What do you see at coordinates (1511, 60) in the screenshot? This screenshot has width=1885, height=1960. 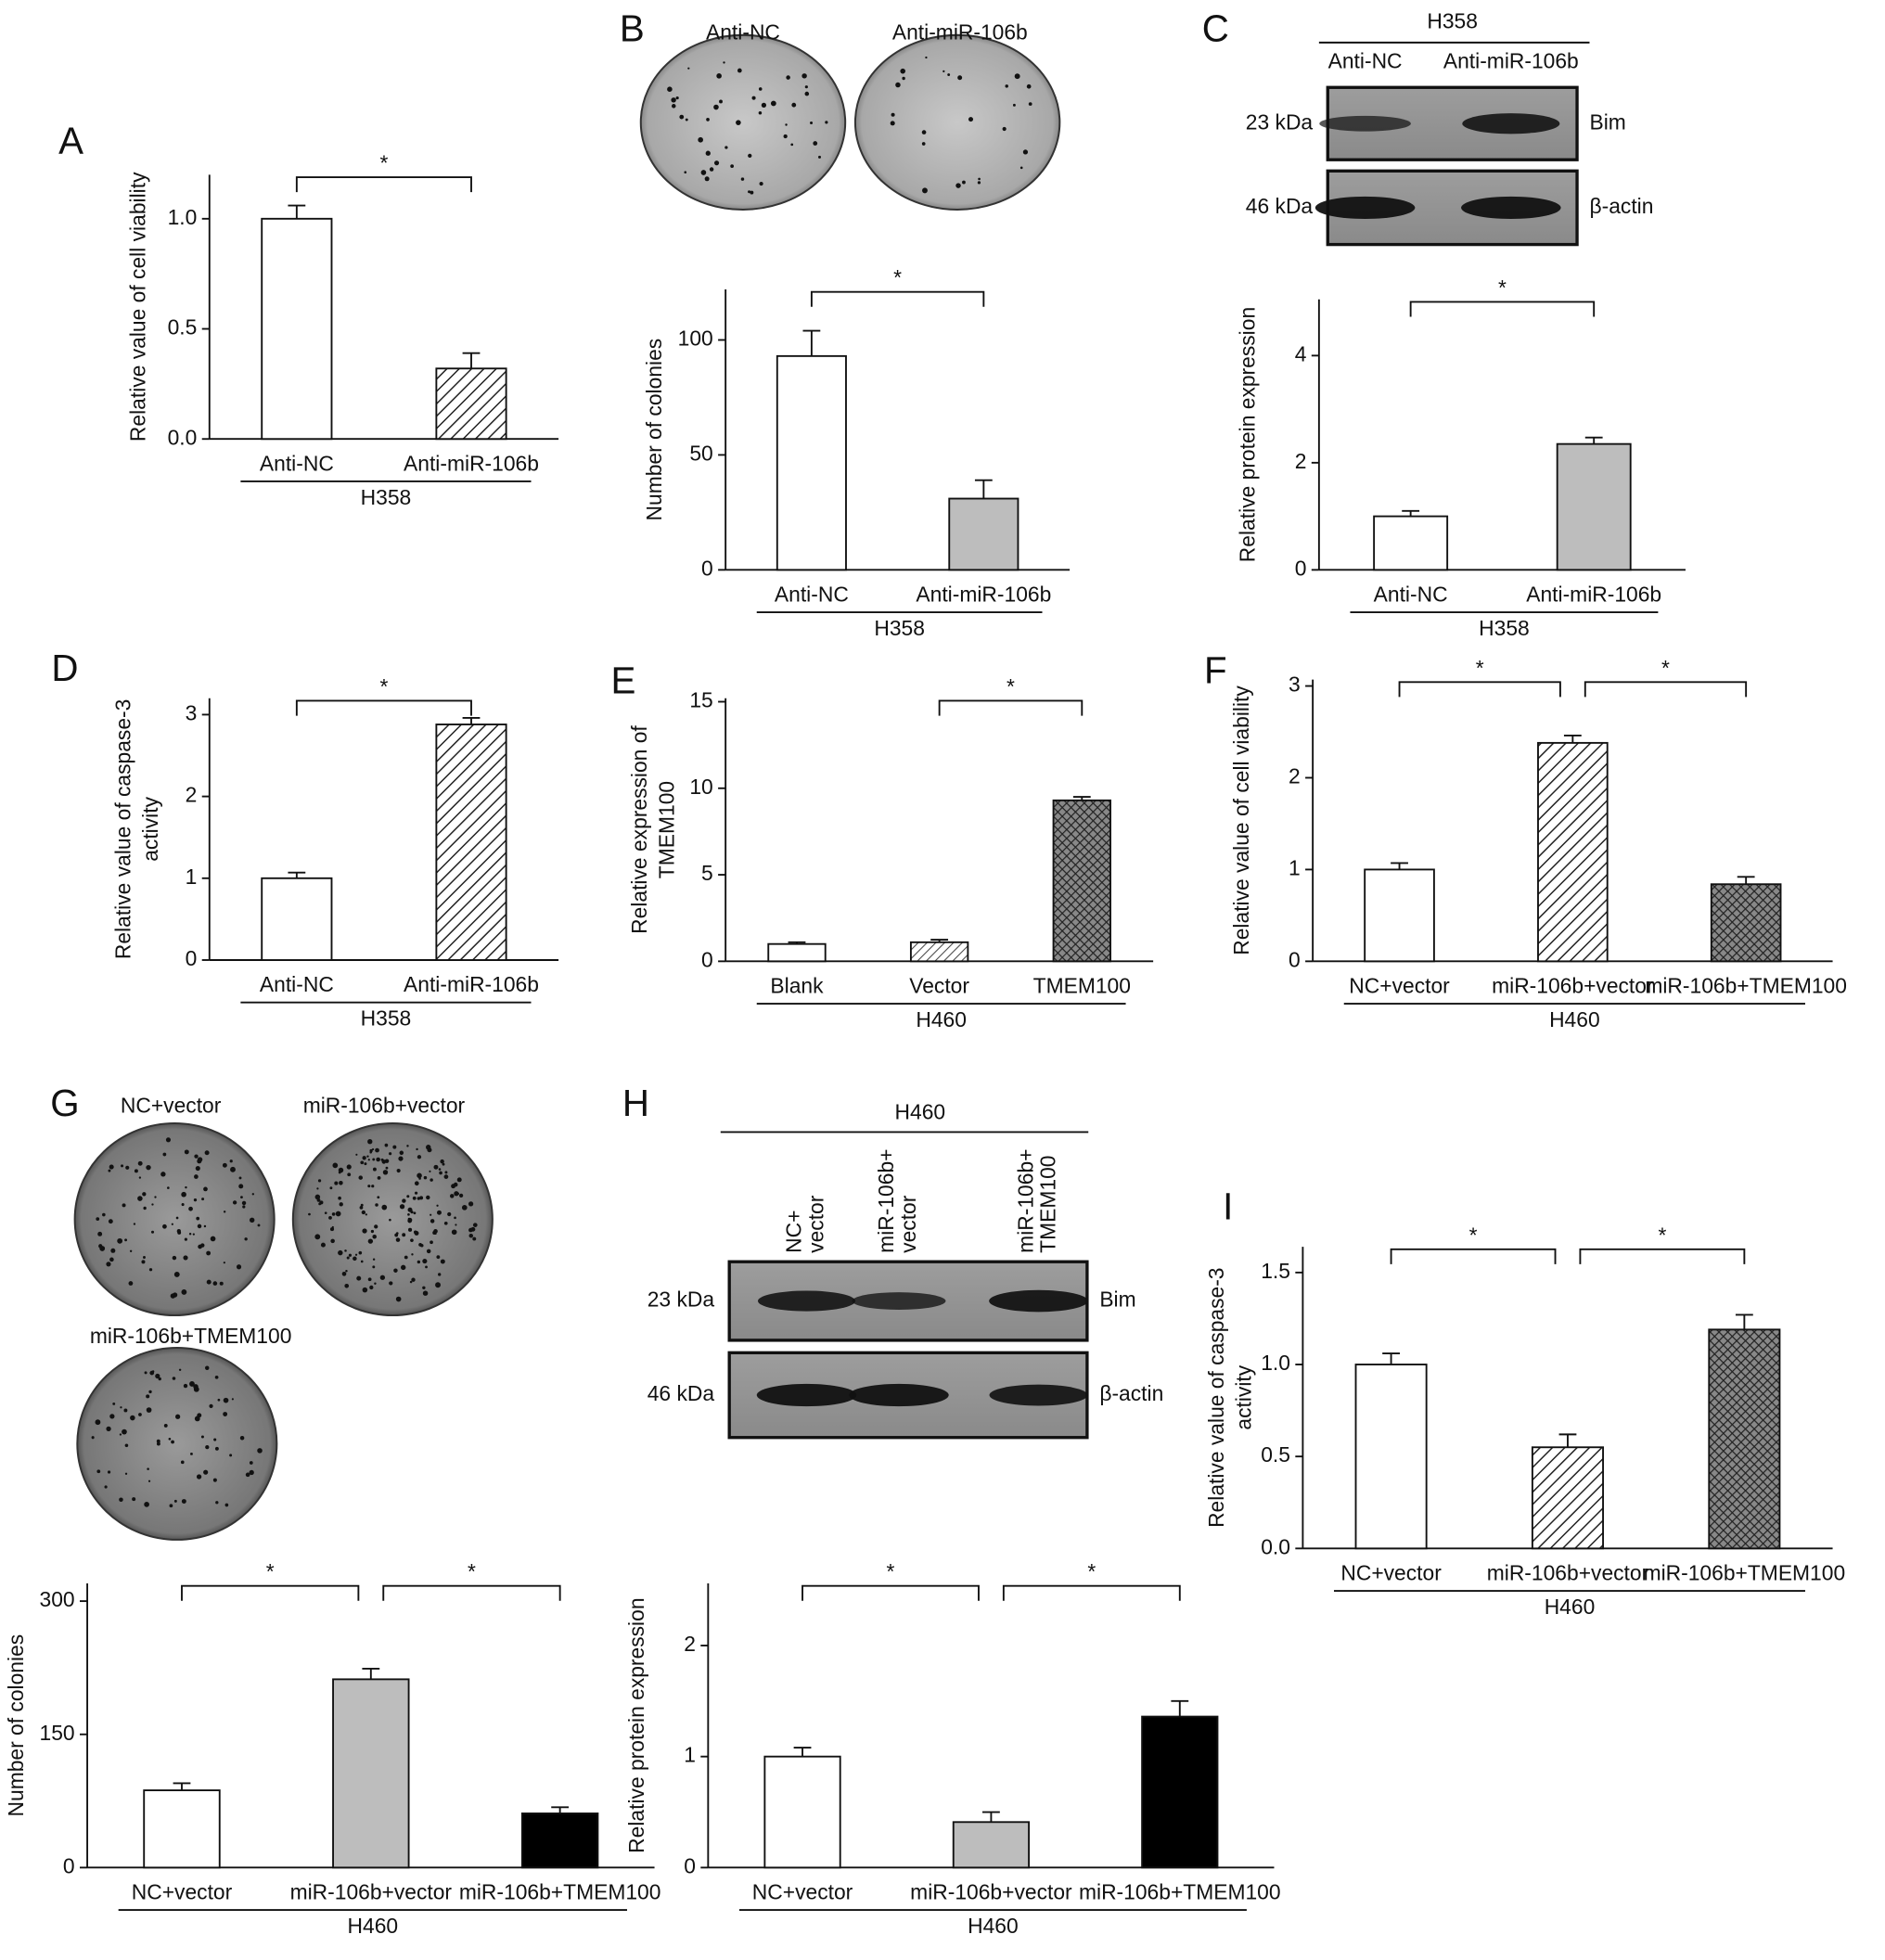 I see `lane-label: Anti-miR-106b` at bounding box center [1511, 60].